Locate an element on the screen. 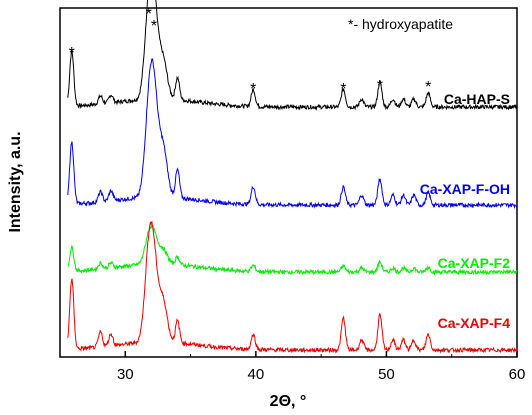 Image resolution: width=532 pixels, height=415 pixels. x-tick-label: 40 is located at coordinates (256, 374).